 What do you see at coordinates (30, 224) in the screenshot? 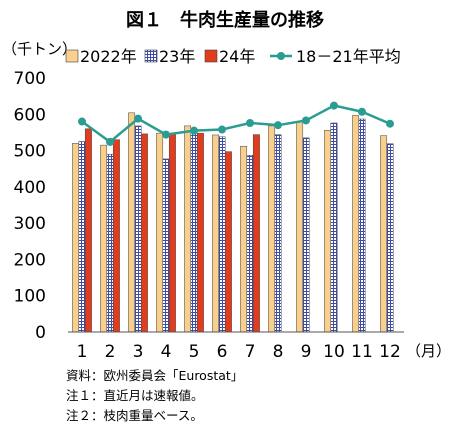
I see `y-tick-label: 300` at bounding box center [30, 224].